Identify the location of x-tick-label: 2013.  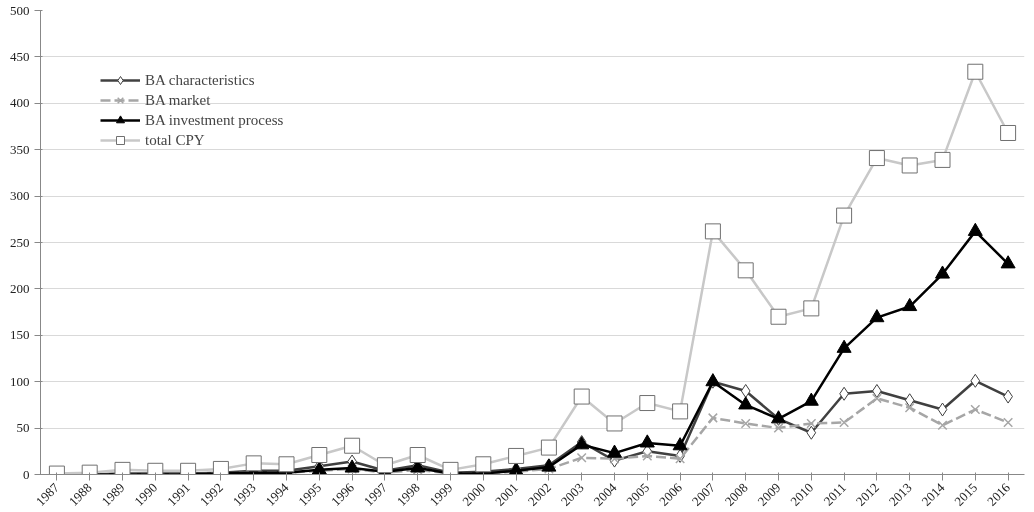
(900, 494).